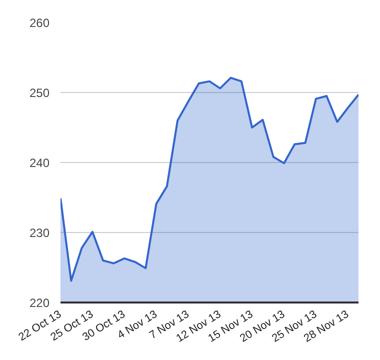  Describe the element at coordinates (39, 303) in the screenshot. I see `y-tick-label: 220` at that location.